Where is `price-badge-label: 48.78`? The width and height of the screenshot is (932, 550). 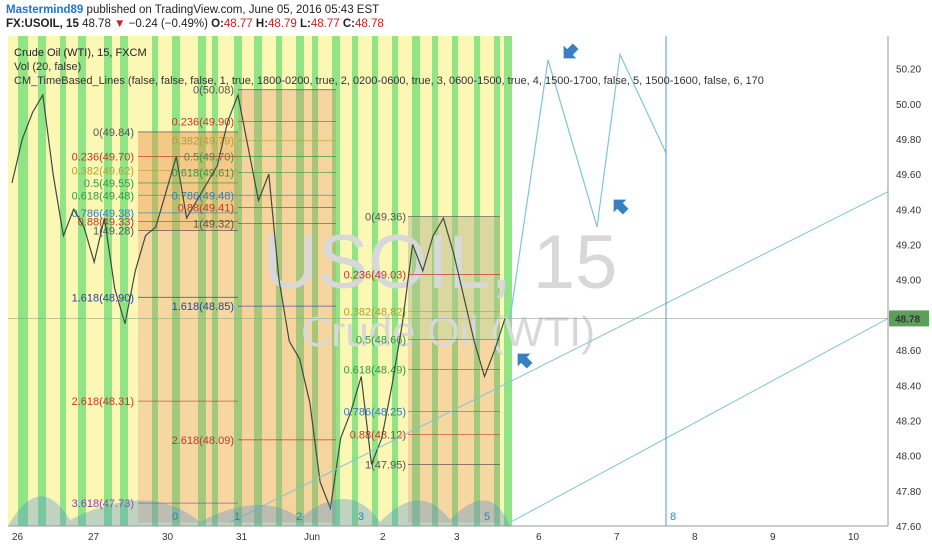
price-badge-label: 48.78 is located at coordinates (907, 319).